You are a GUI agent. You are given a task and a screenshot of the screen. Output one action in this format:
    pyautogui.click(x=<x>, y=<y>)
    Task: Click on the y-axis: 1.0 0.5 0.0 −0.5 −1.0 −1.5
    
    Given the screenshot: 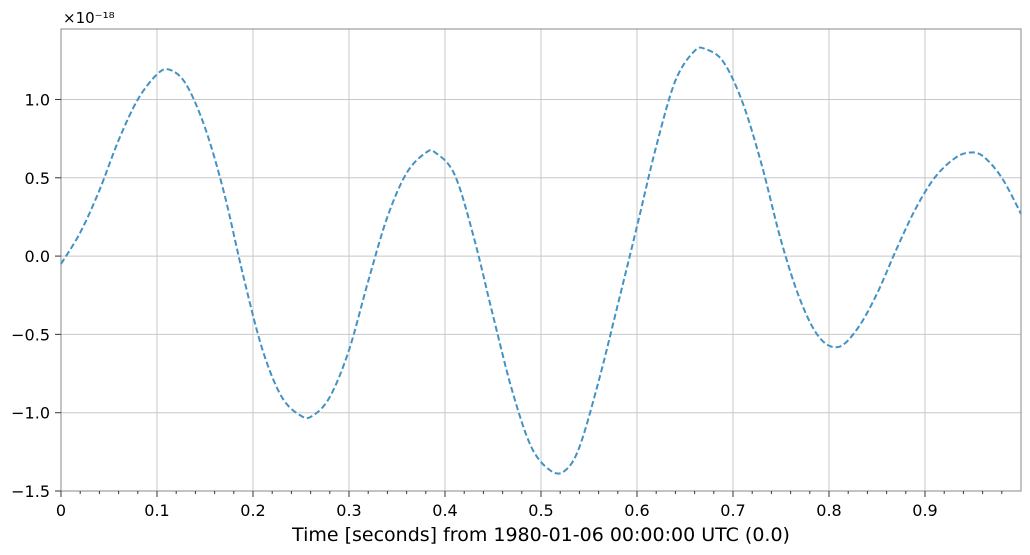 What is the action you would take?
    pyautogui.click(x=36, y=295)
    